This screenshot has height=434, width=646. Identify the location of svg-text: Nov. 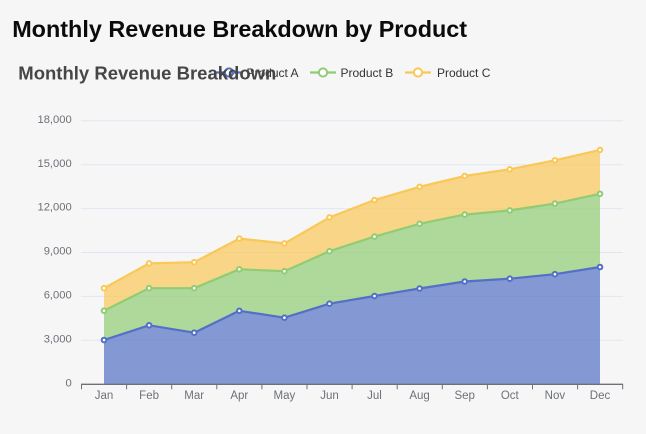
(555, 396).